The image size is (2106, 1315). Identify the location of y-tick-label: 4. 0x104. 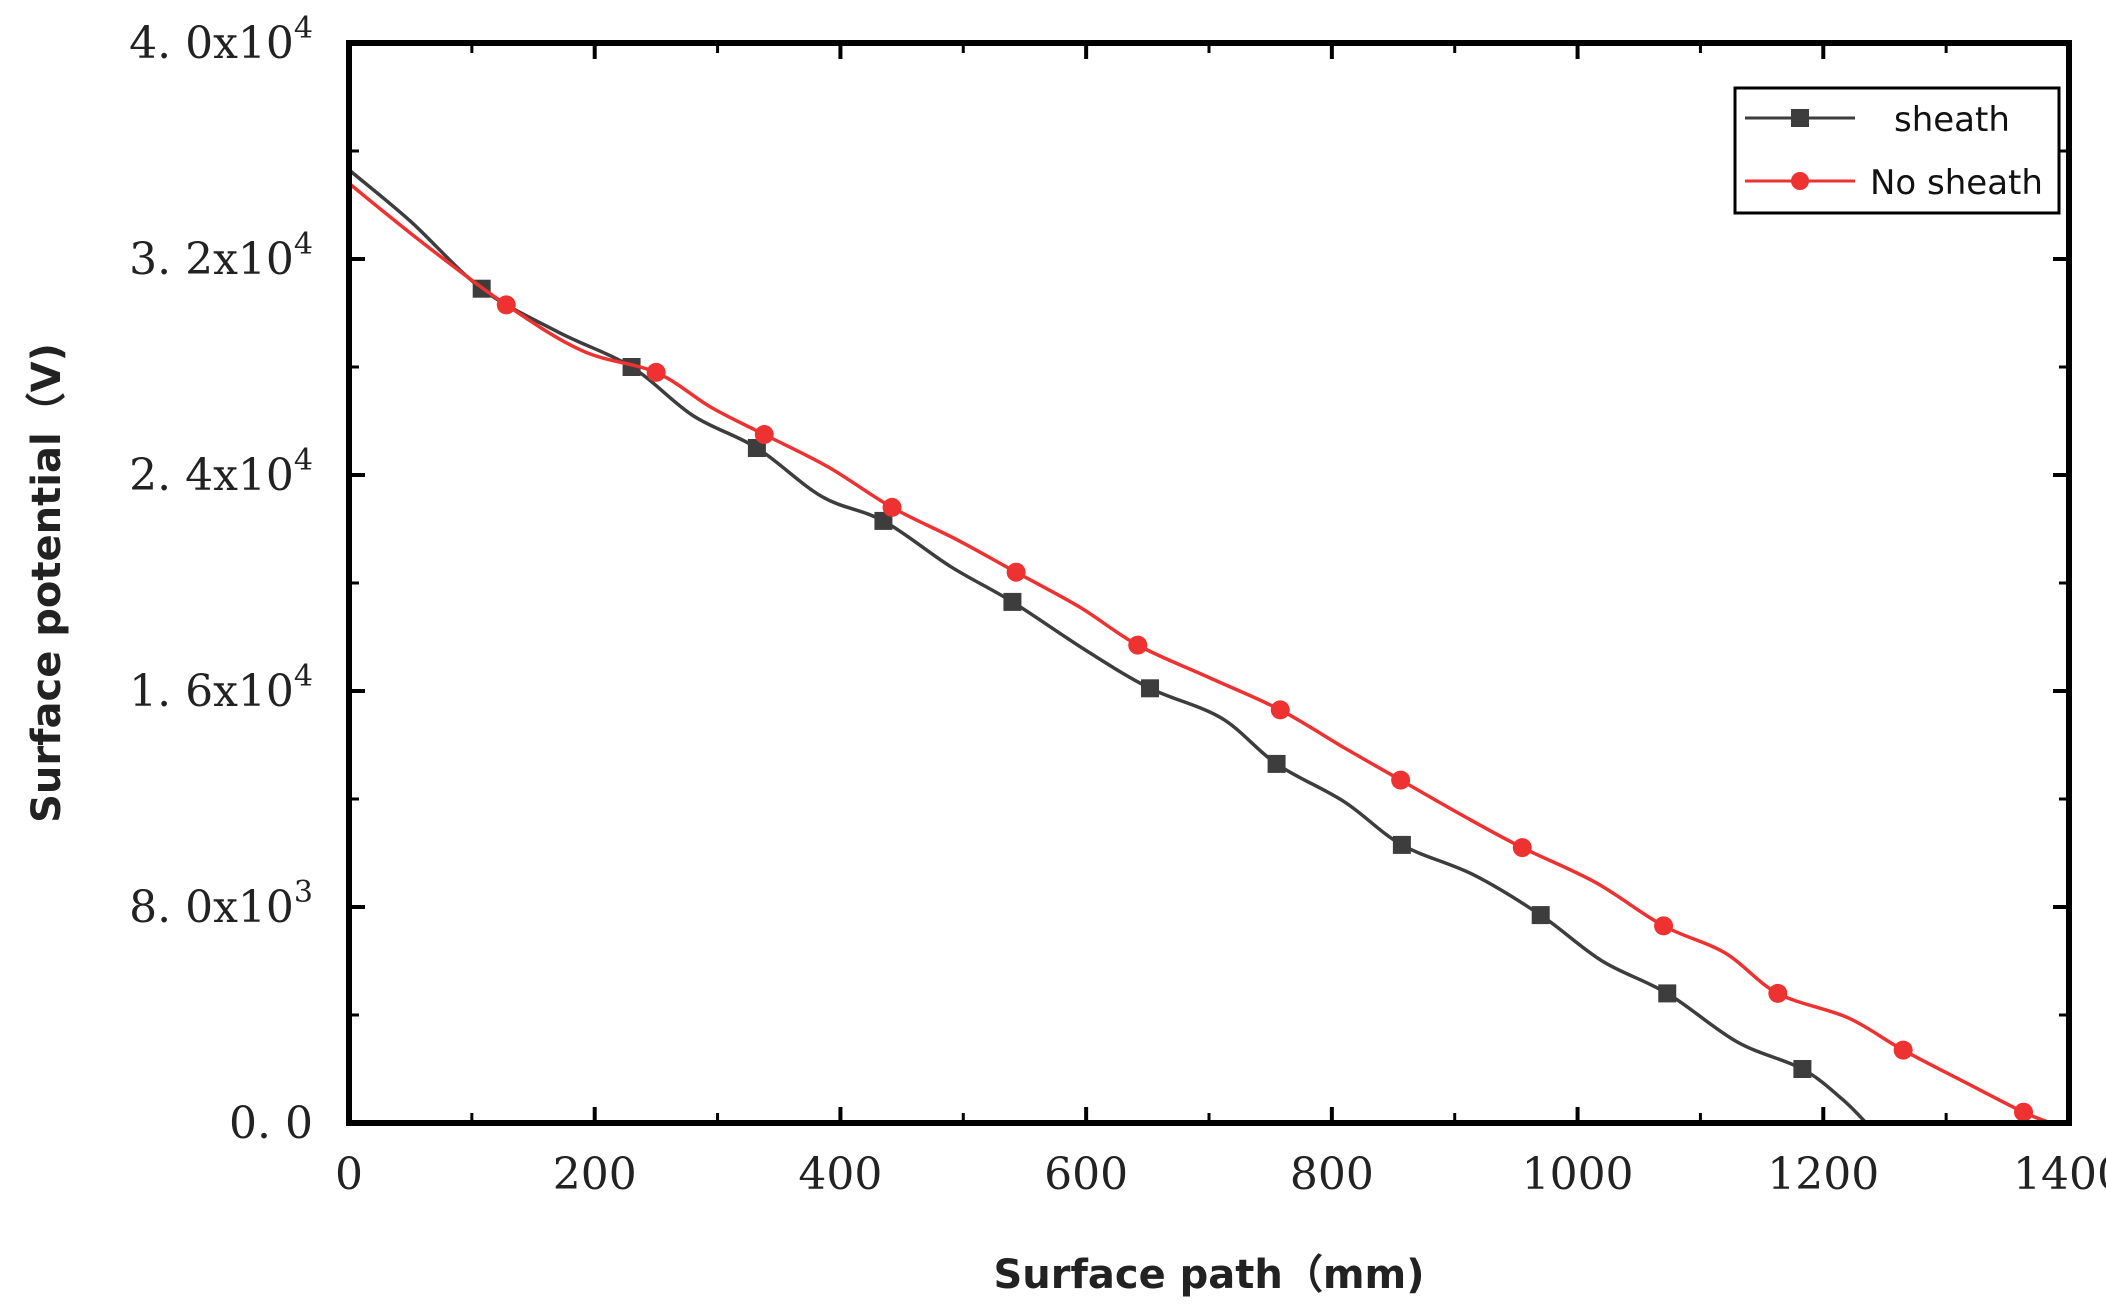
(221, 40).